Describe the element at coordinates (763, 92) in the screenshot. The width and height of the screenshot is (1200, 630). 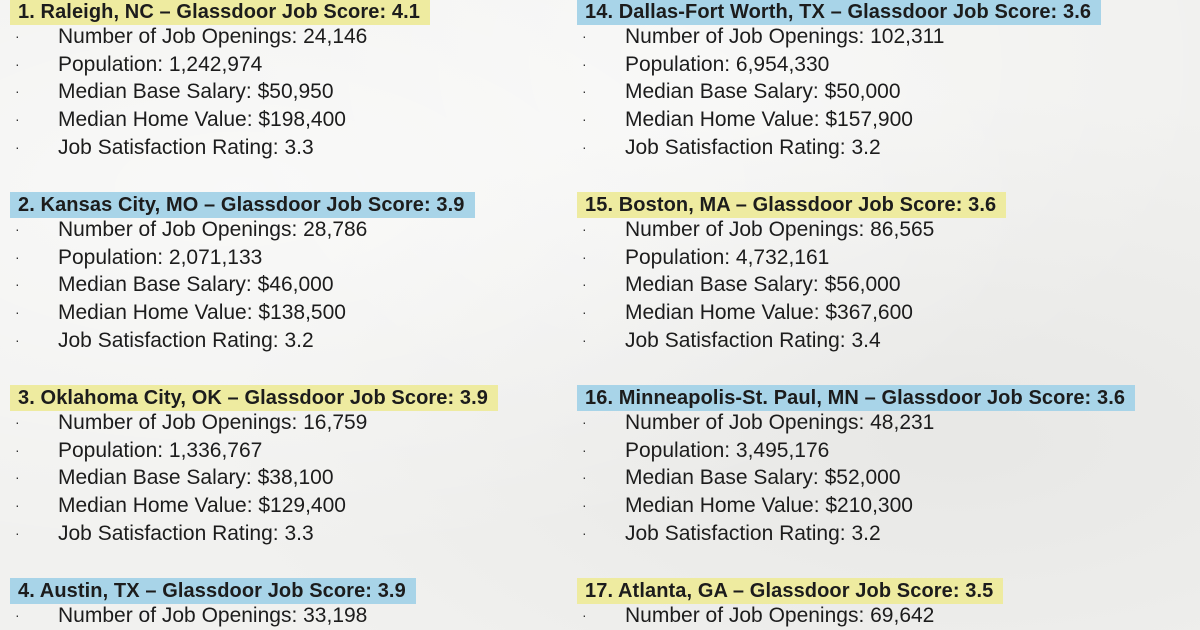
I see `stat-text: Median Base Salary: $50,000` at that location.